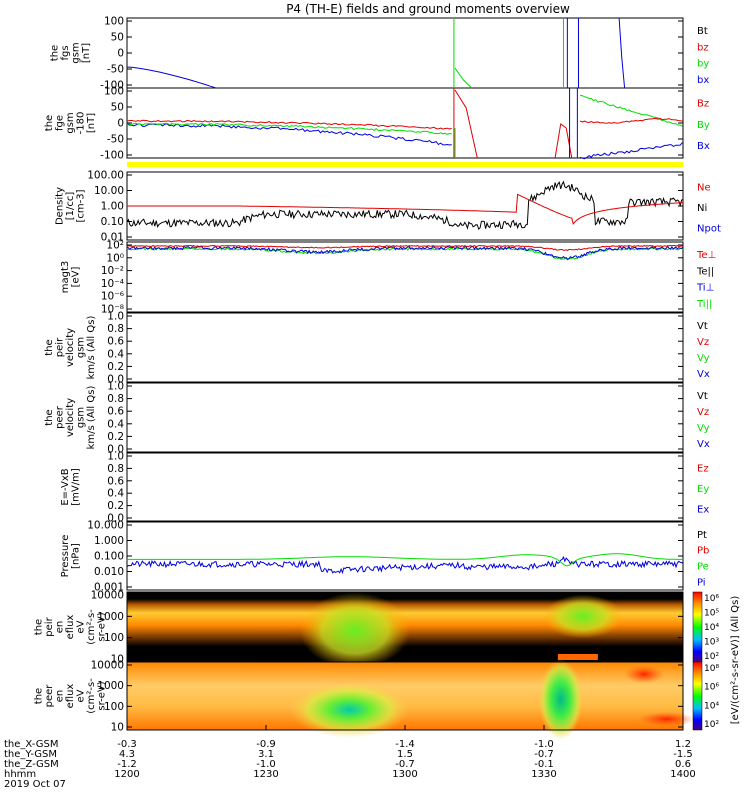 This screenshot has height=800, width=750. What do you see at coordinates (20, 774) in the screenshot?
I see `ephemeris-row-label: hhmm` at bounding box center [20, 774].